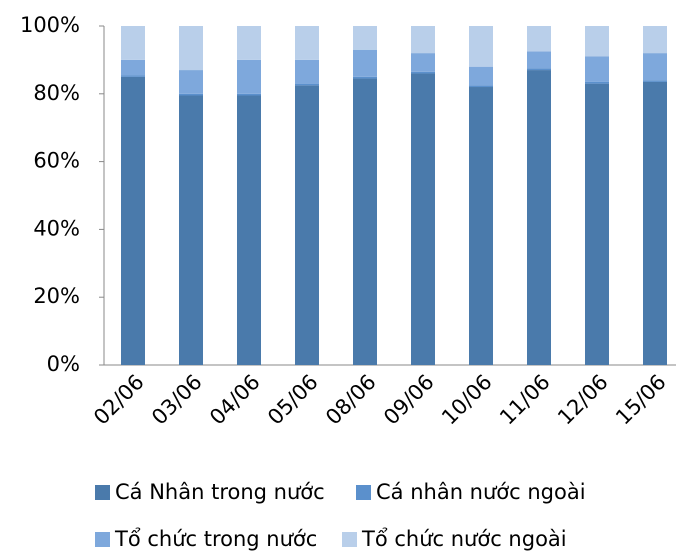  What do you see at coordinates (641, 400) in the screenshot?
I see `x-tick-label: 15/06` at bounding box center [641, 400].